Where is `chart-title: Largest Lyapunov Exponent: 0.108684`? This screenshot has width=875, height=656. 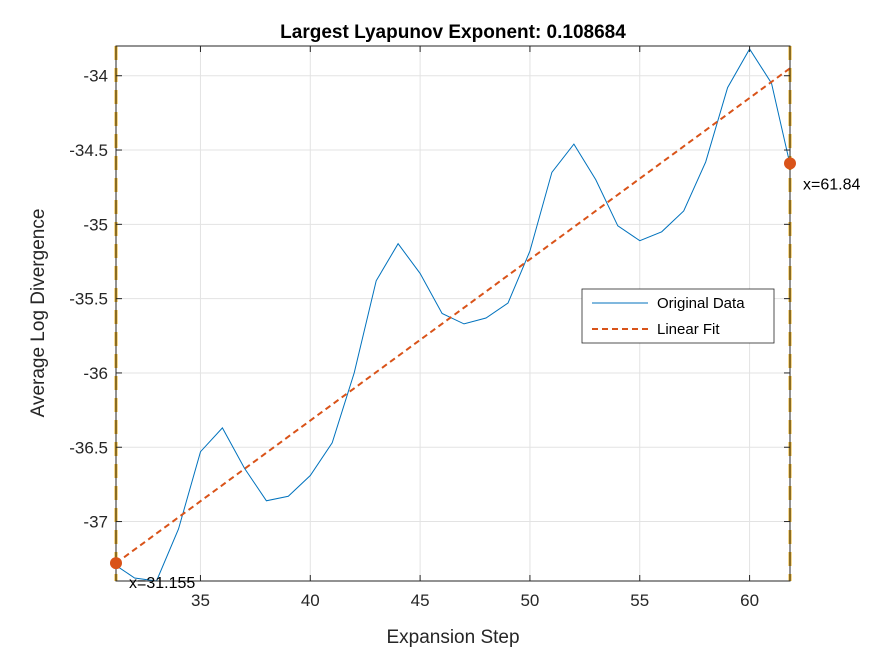
chart-title: Largest Lyapunov Exponent: 0.108684 is located at coordinates (453, 32).